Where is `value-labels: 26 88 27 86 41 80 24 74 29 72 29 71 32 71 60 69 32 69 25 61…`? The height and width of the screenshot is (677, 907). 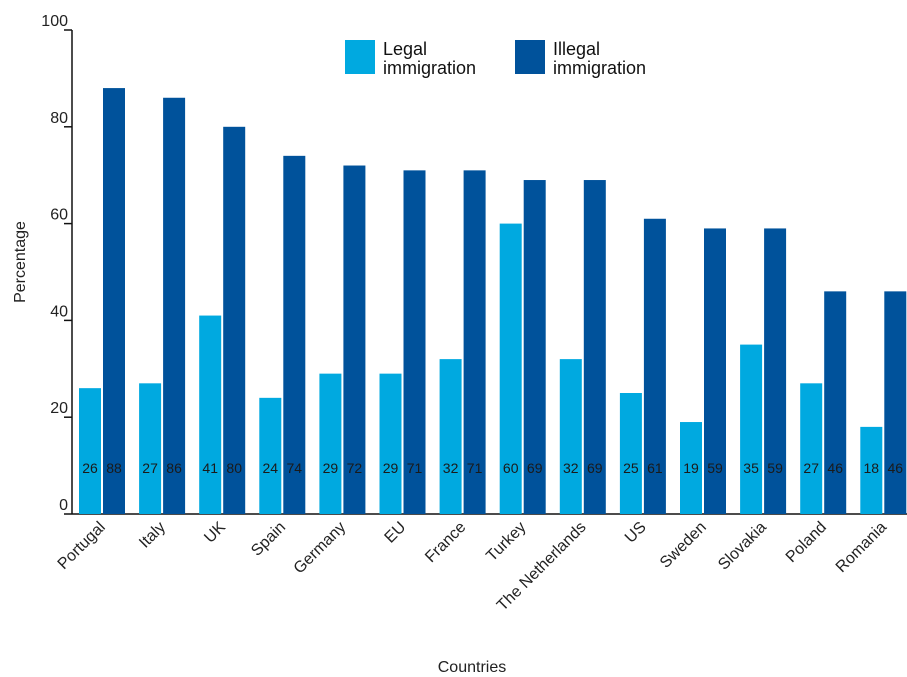
value-labels: 26 88 27 86 41 80 24 74 29 72 29 71 32 71 60 69 32 69 25 61… is located at coordinates (492, 468).